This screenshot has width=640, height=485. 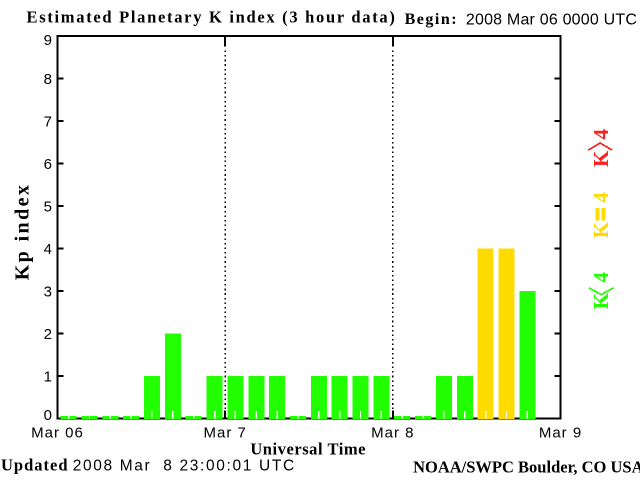 What do you see at coordinates (560, 433) in the screenshot?
I see `svg-text: Mar 9` at bounding box center [560, 433].